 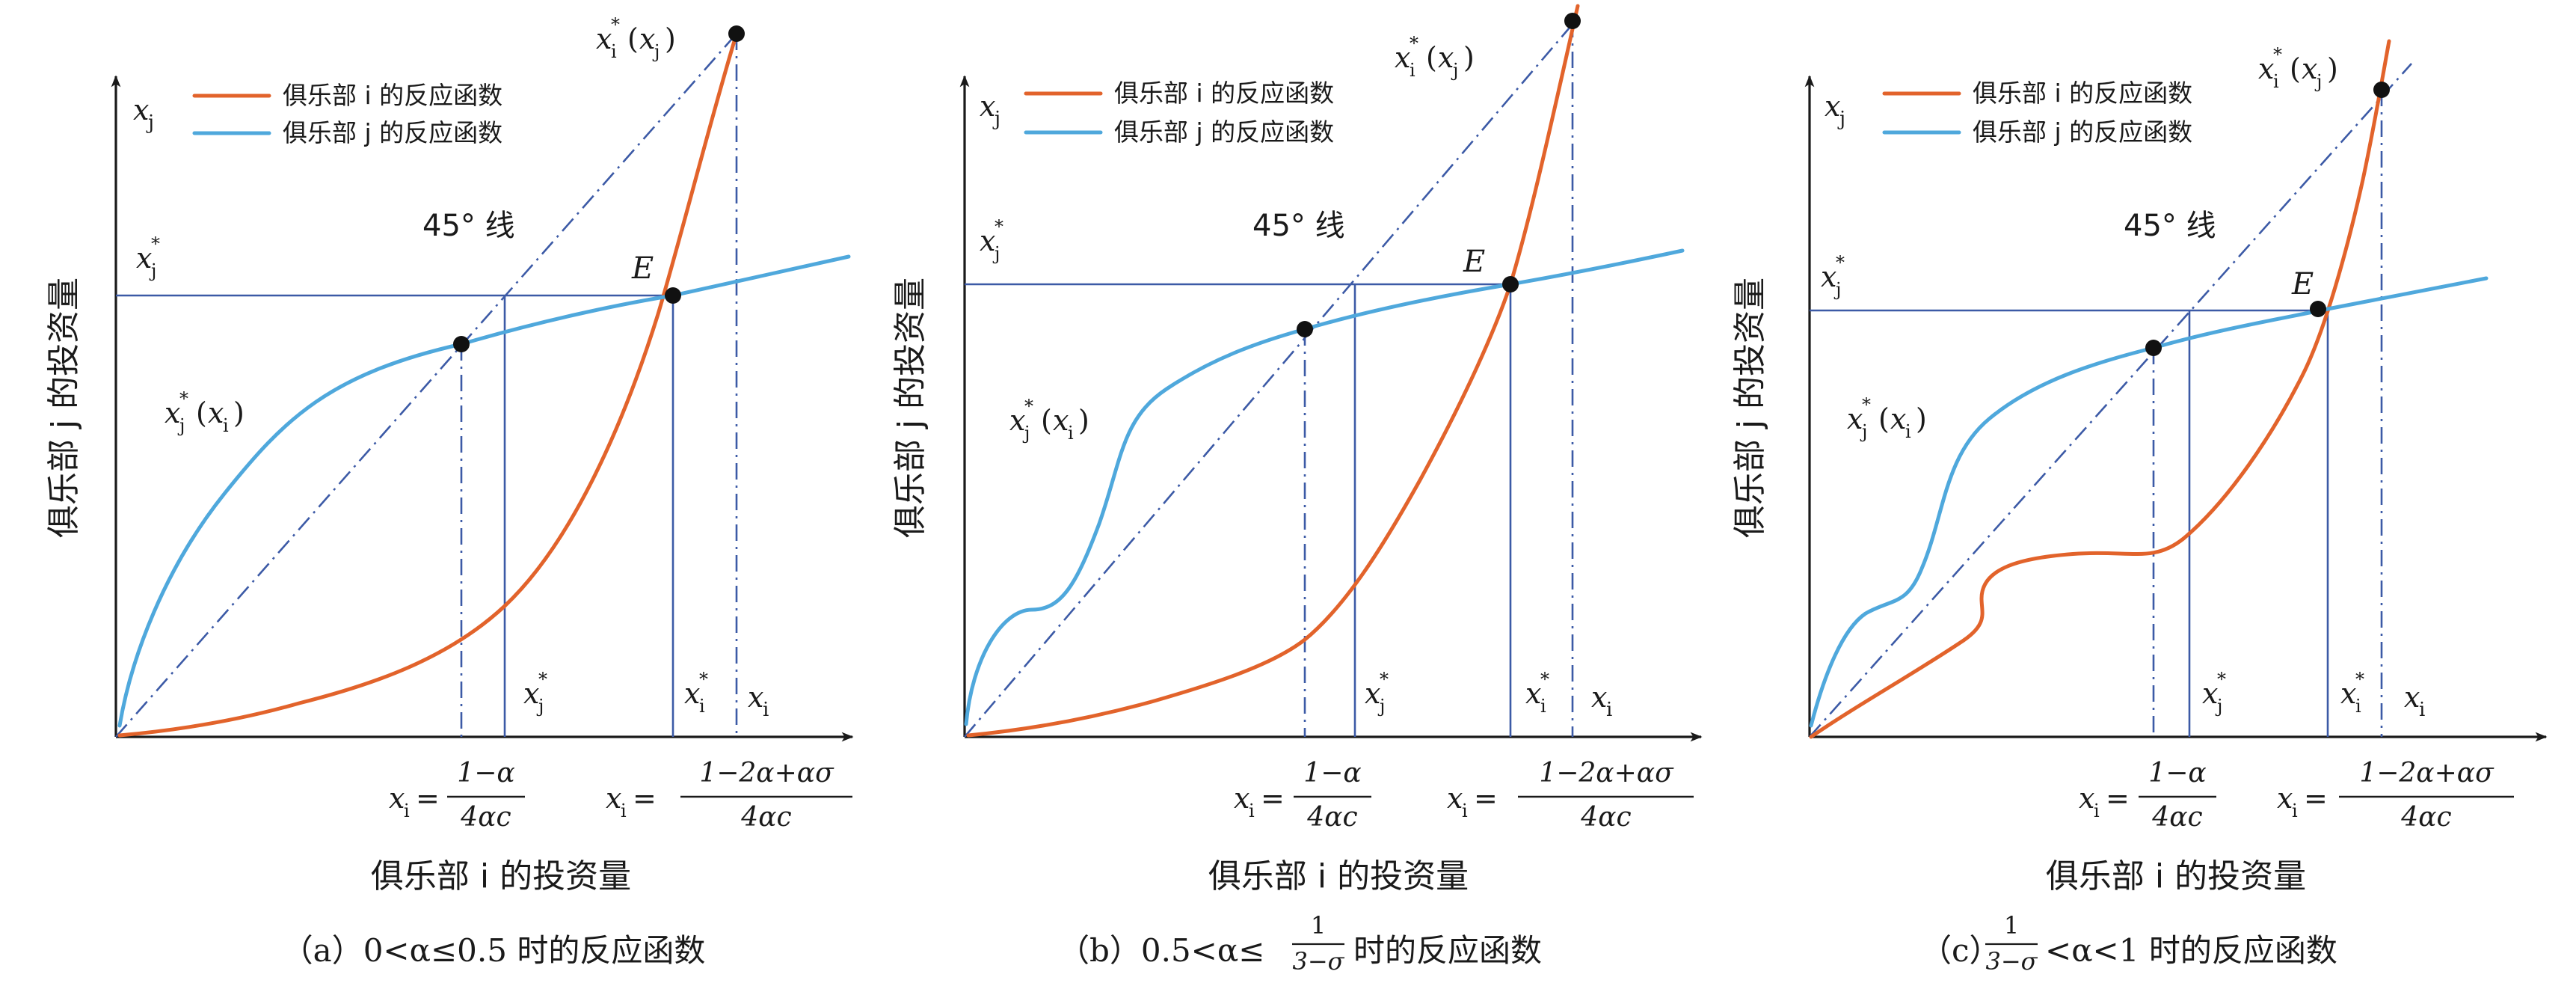 What do you see at coordinates (461, 344) in the screenshot?
I see `intersection-point` at bounding box center [461, 344].